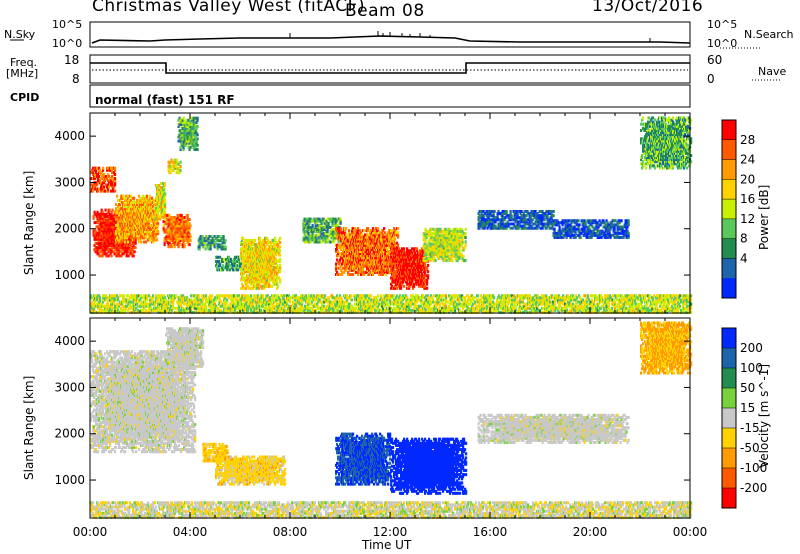  Describe the element at coordinates (390, 68) in the screenshot. I see `freq-trace` at that location.